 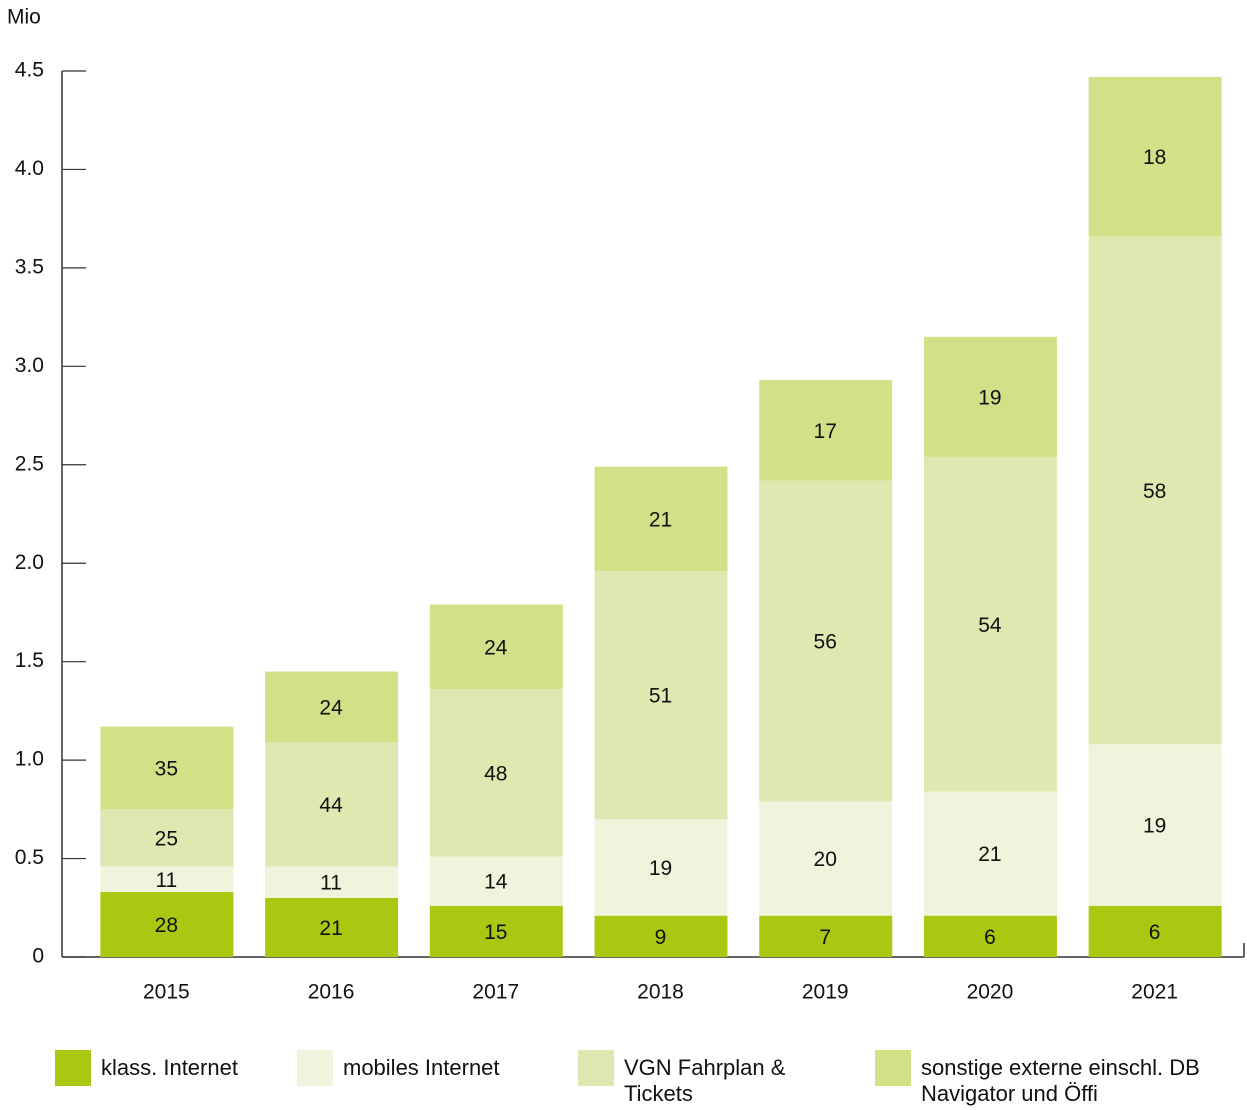 I want to click on data-label: 15, so click(x=495, y=932).